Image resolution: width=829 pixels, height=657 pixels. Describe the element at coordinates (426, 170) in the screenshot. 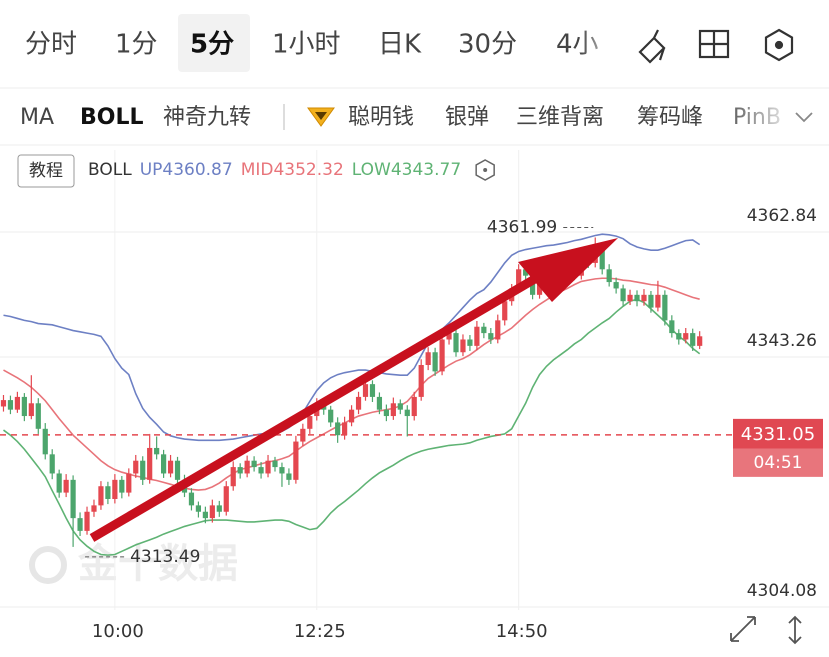

I see `legend-value: 4343.77` at that location.